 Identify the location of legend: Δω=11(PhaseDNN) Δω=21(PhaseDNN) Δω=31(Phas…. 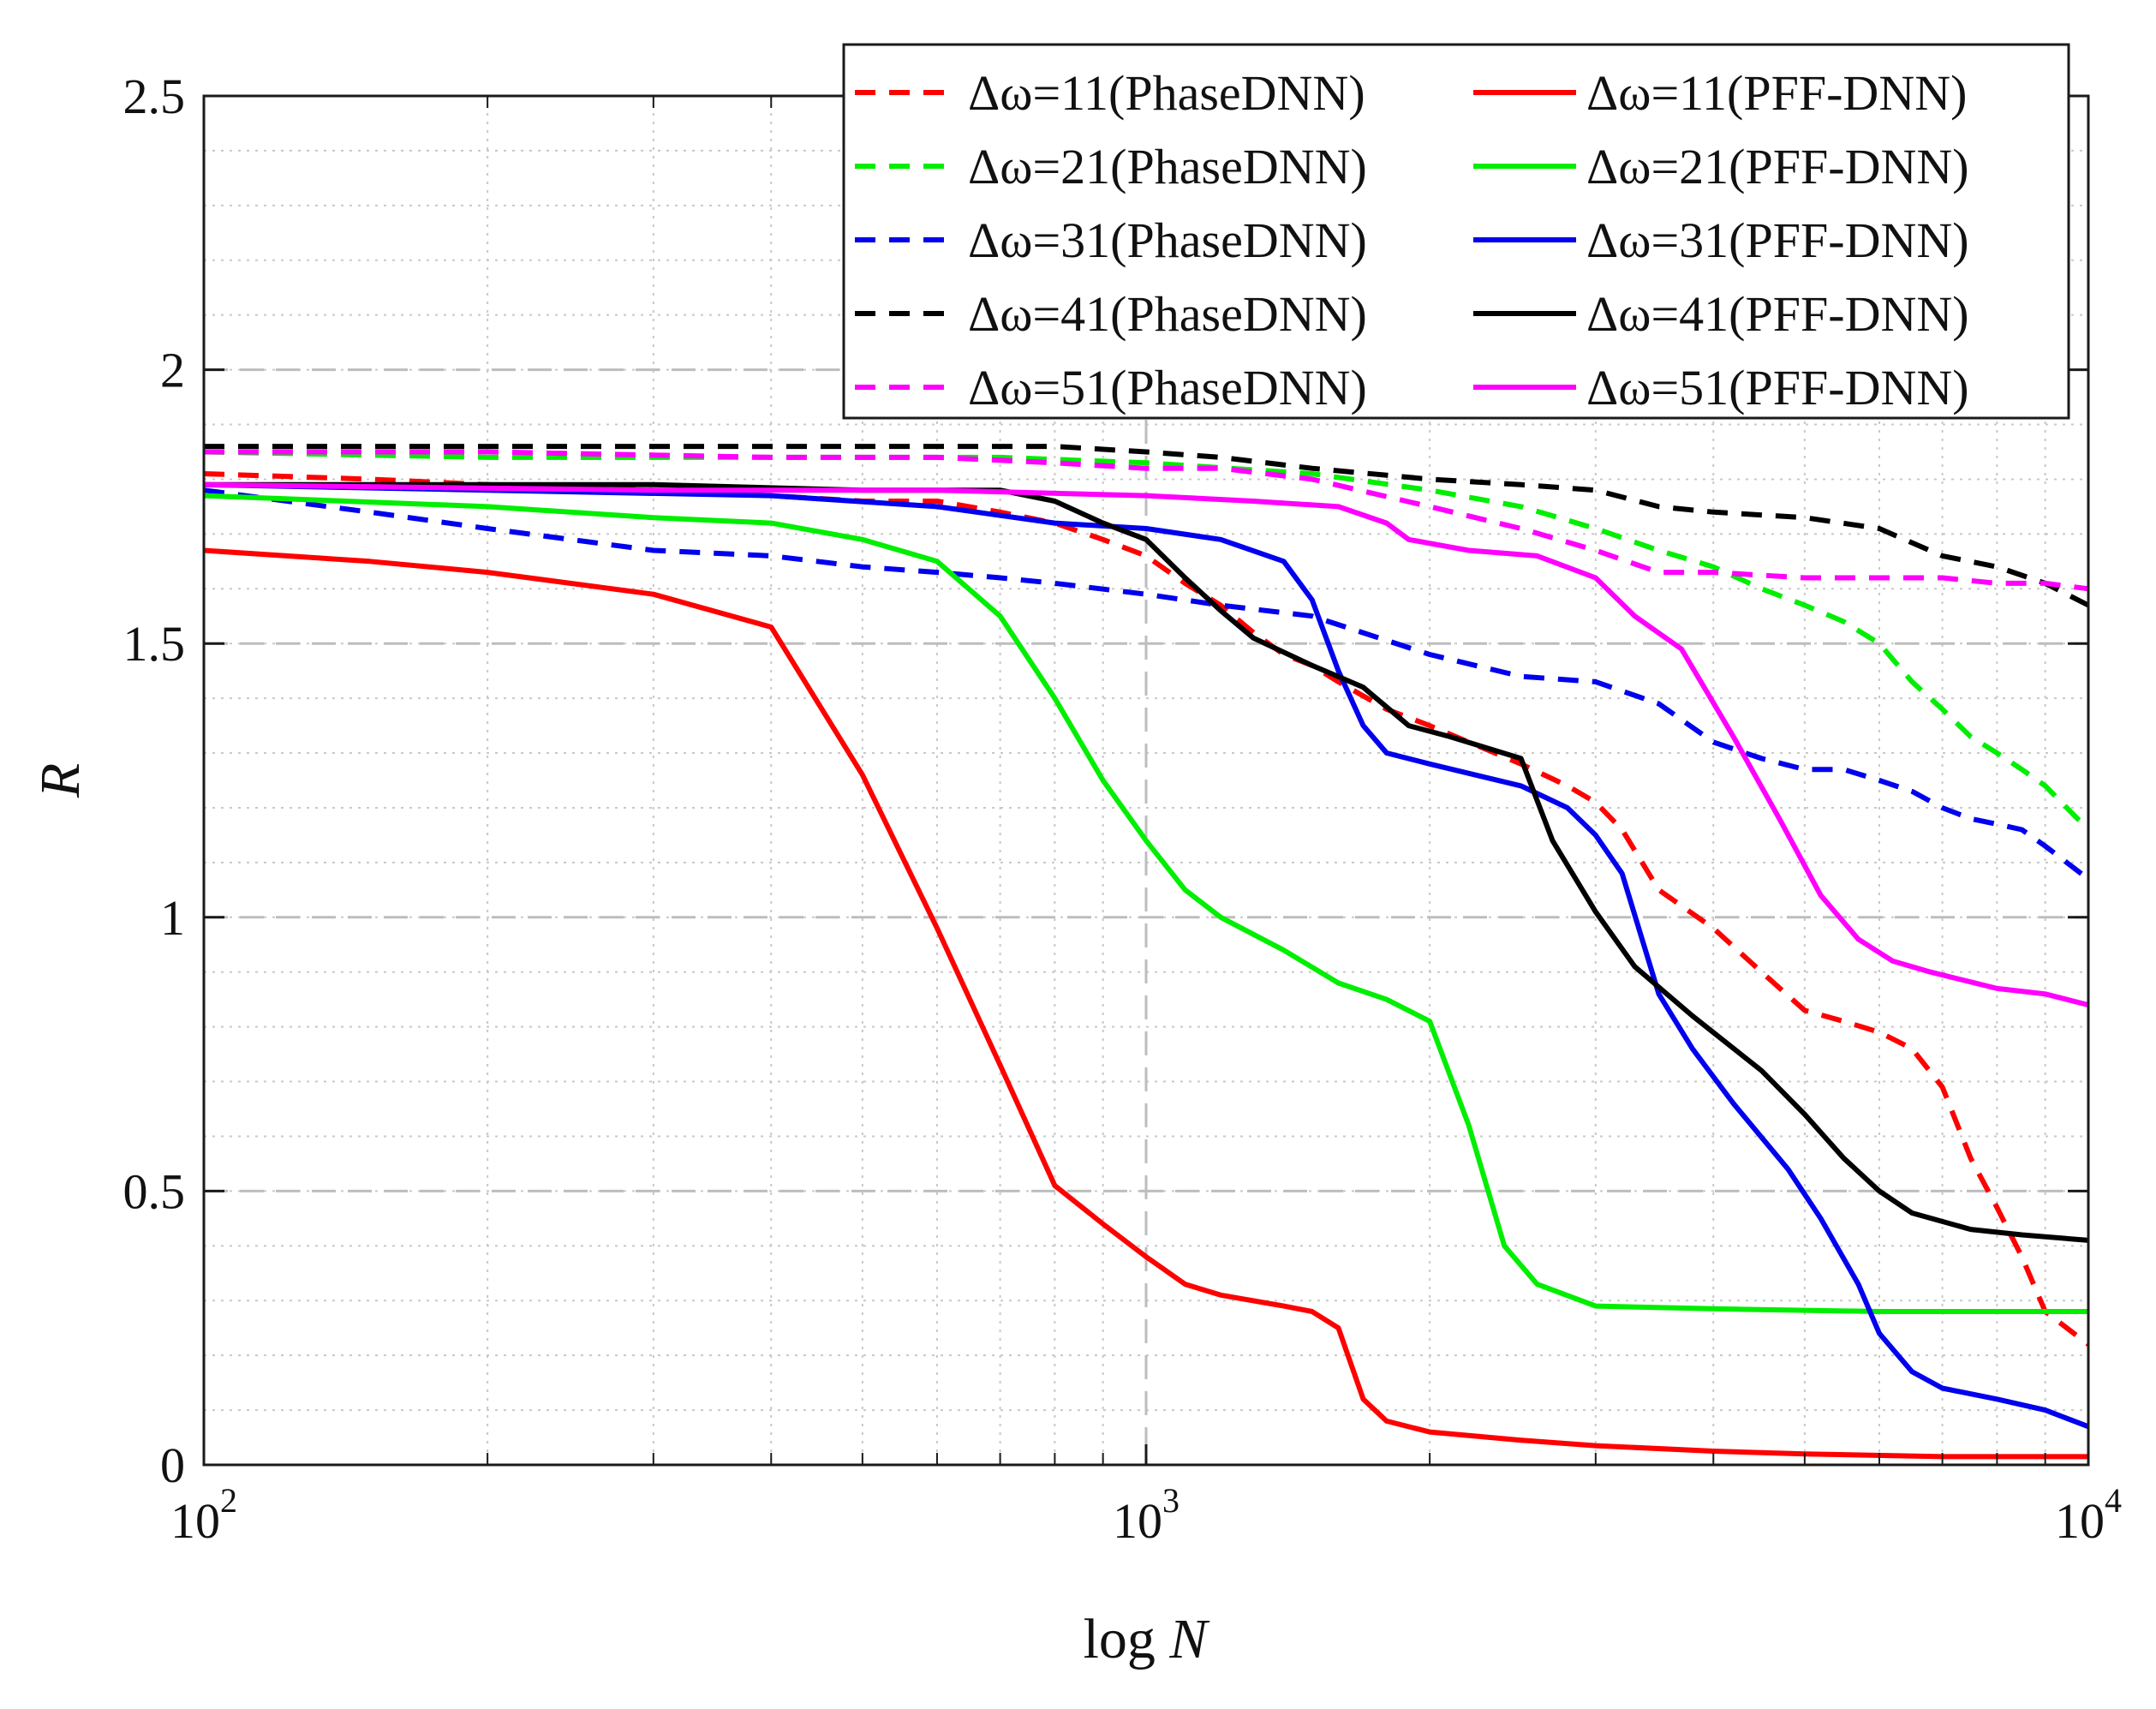
(1456, 231).